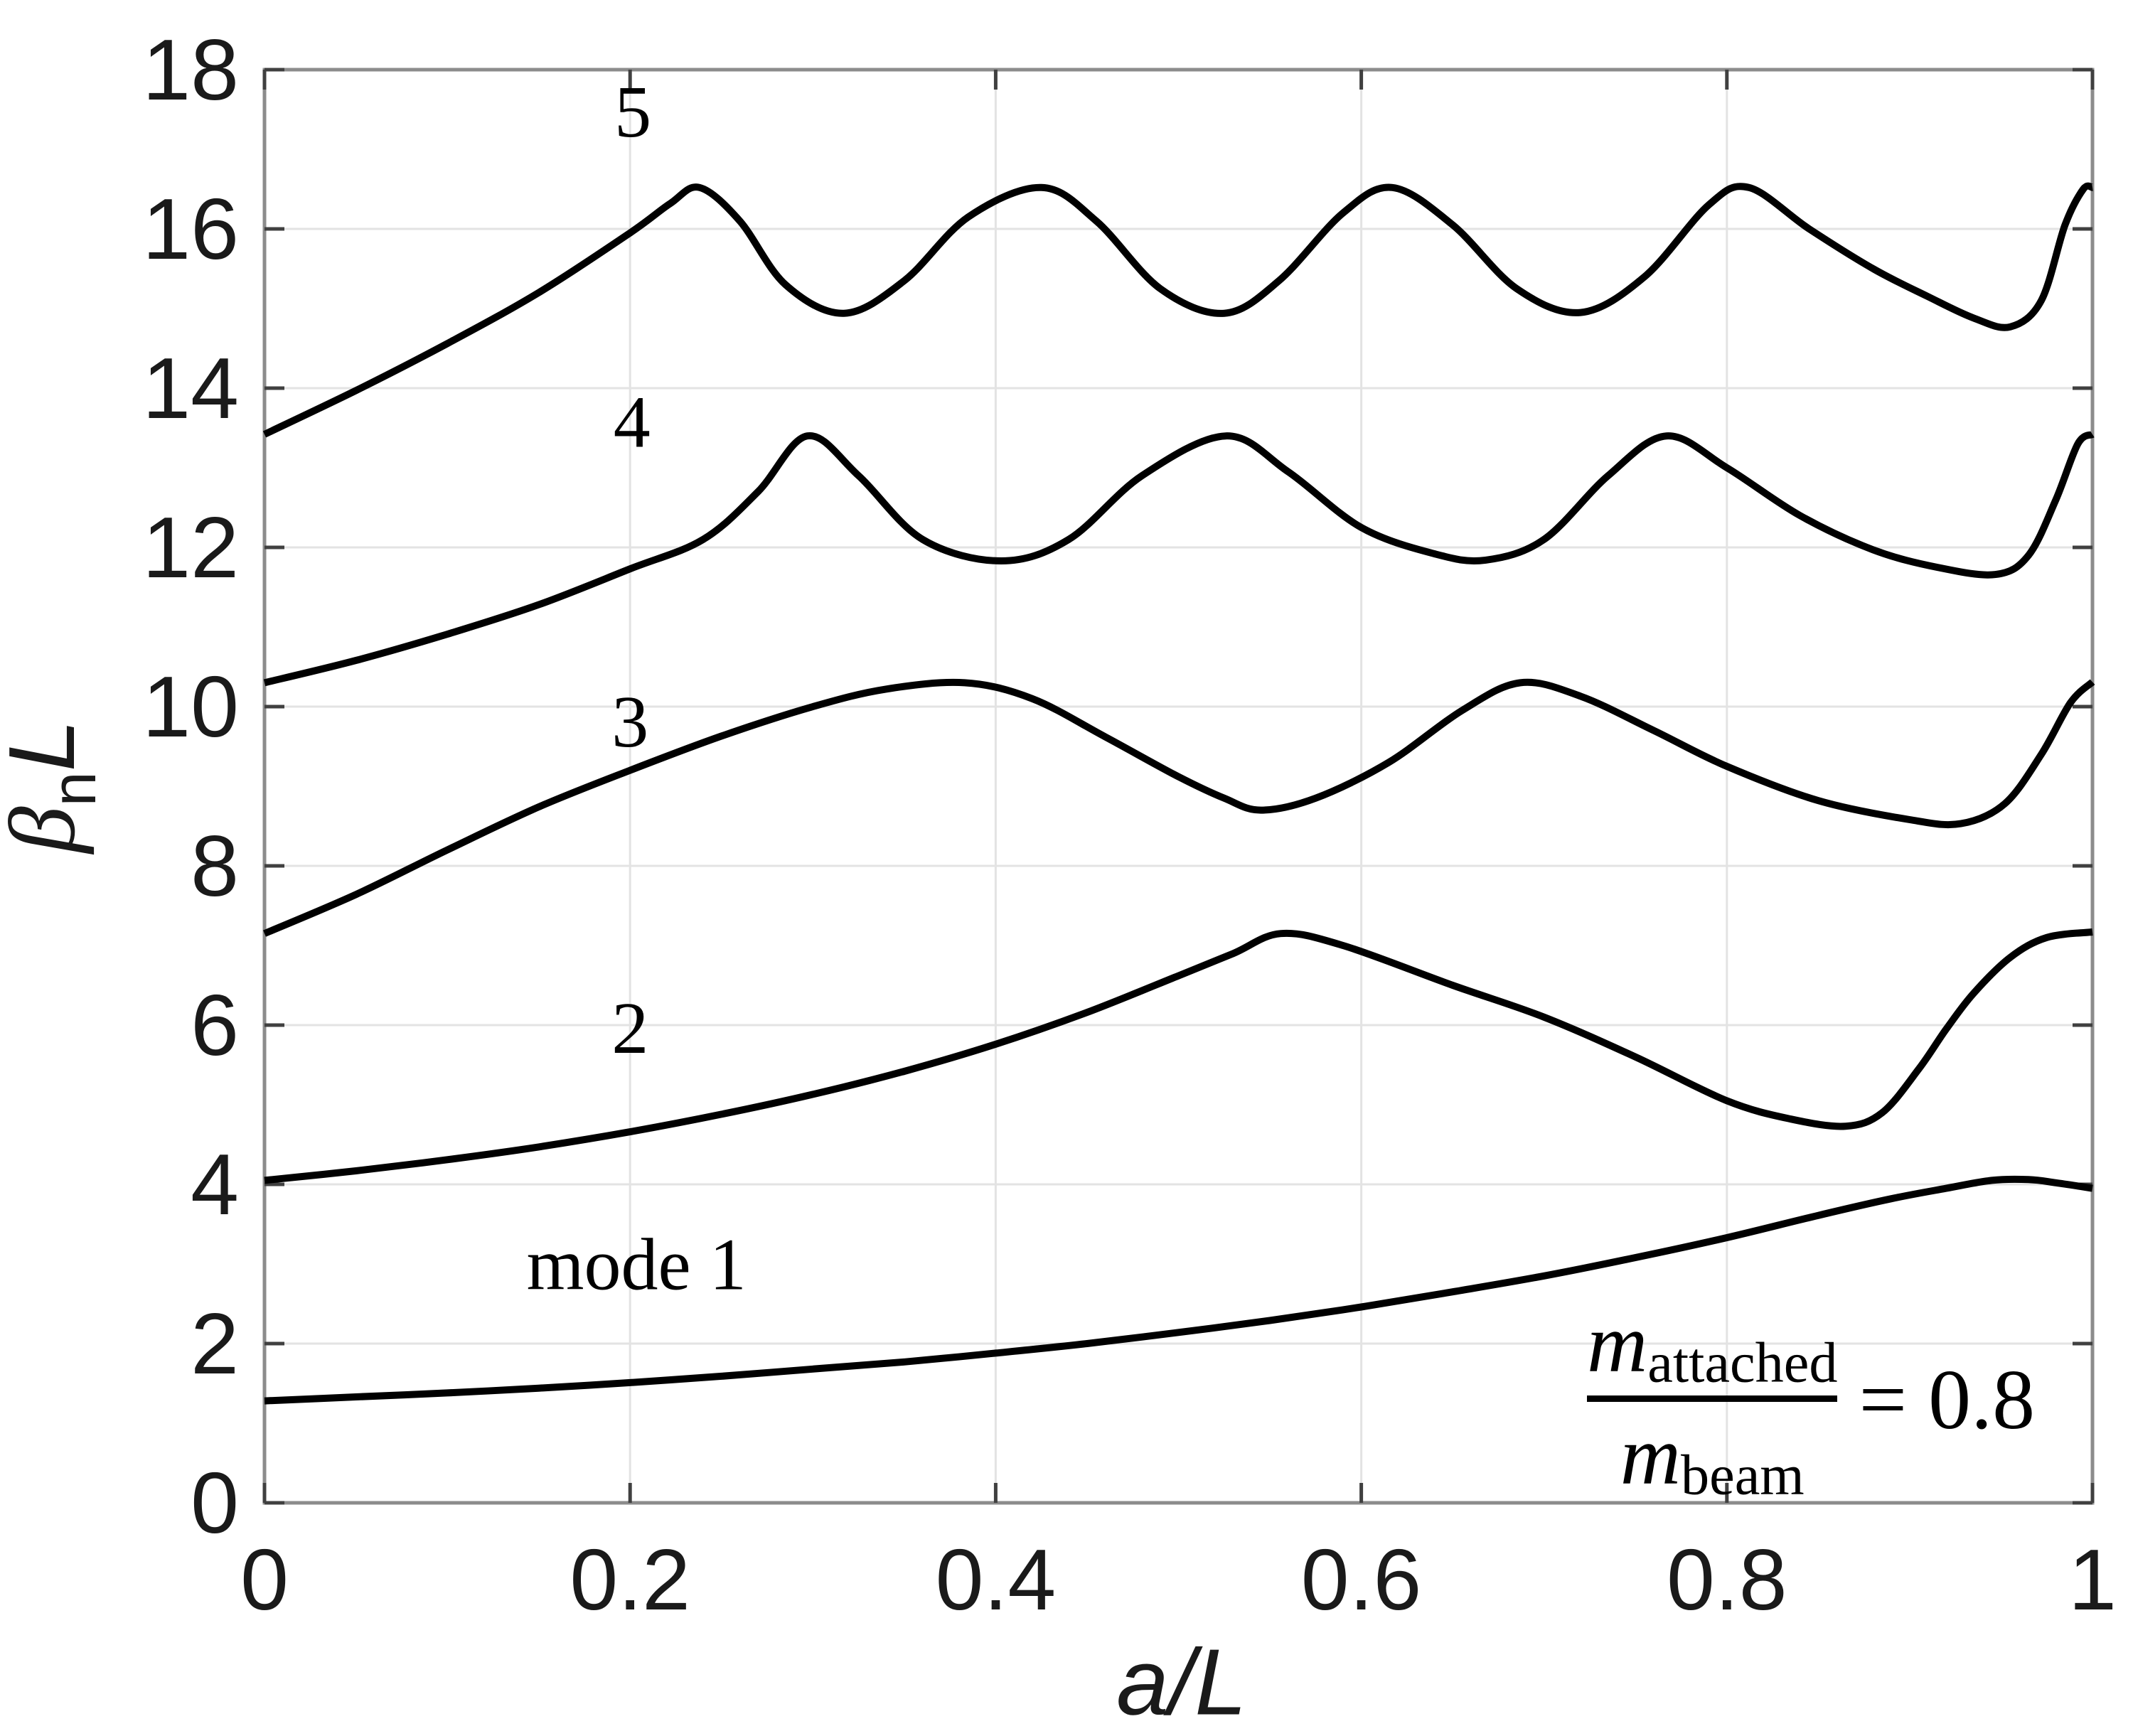  I want to click on fraction-numerator: mattached, so click(1712, 1346).